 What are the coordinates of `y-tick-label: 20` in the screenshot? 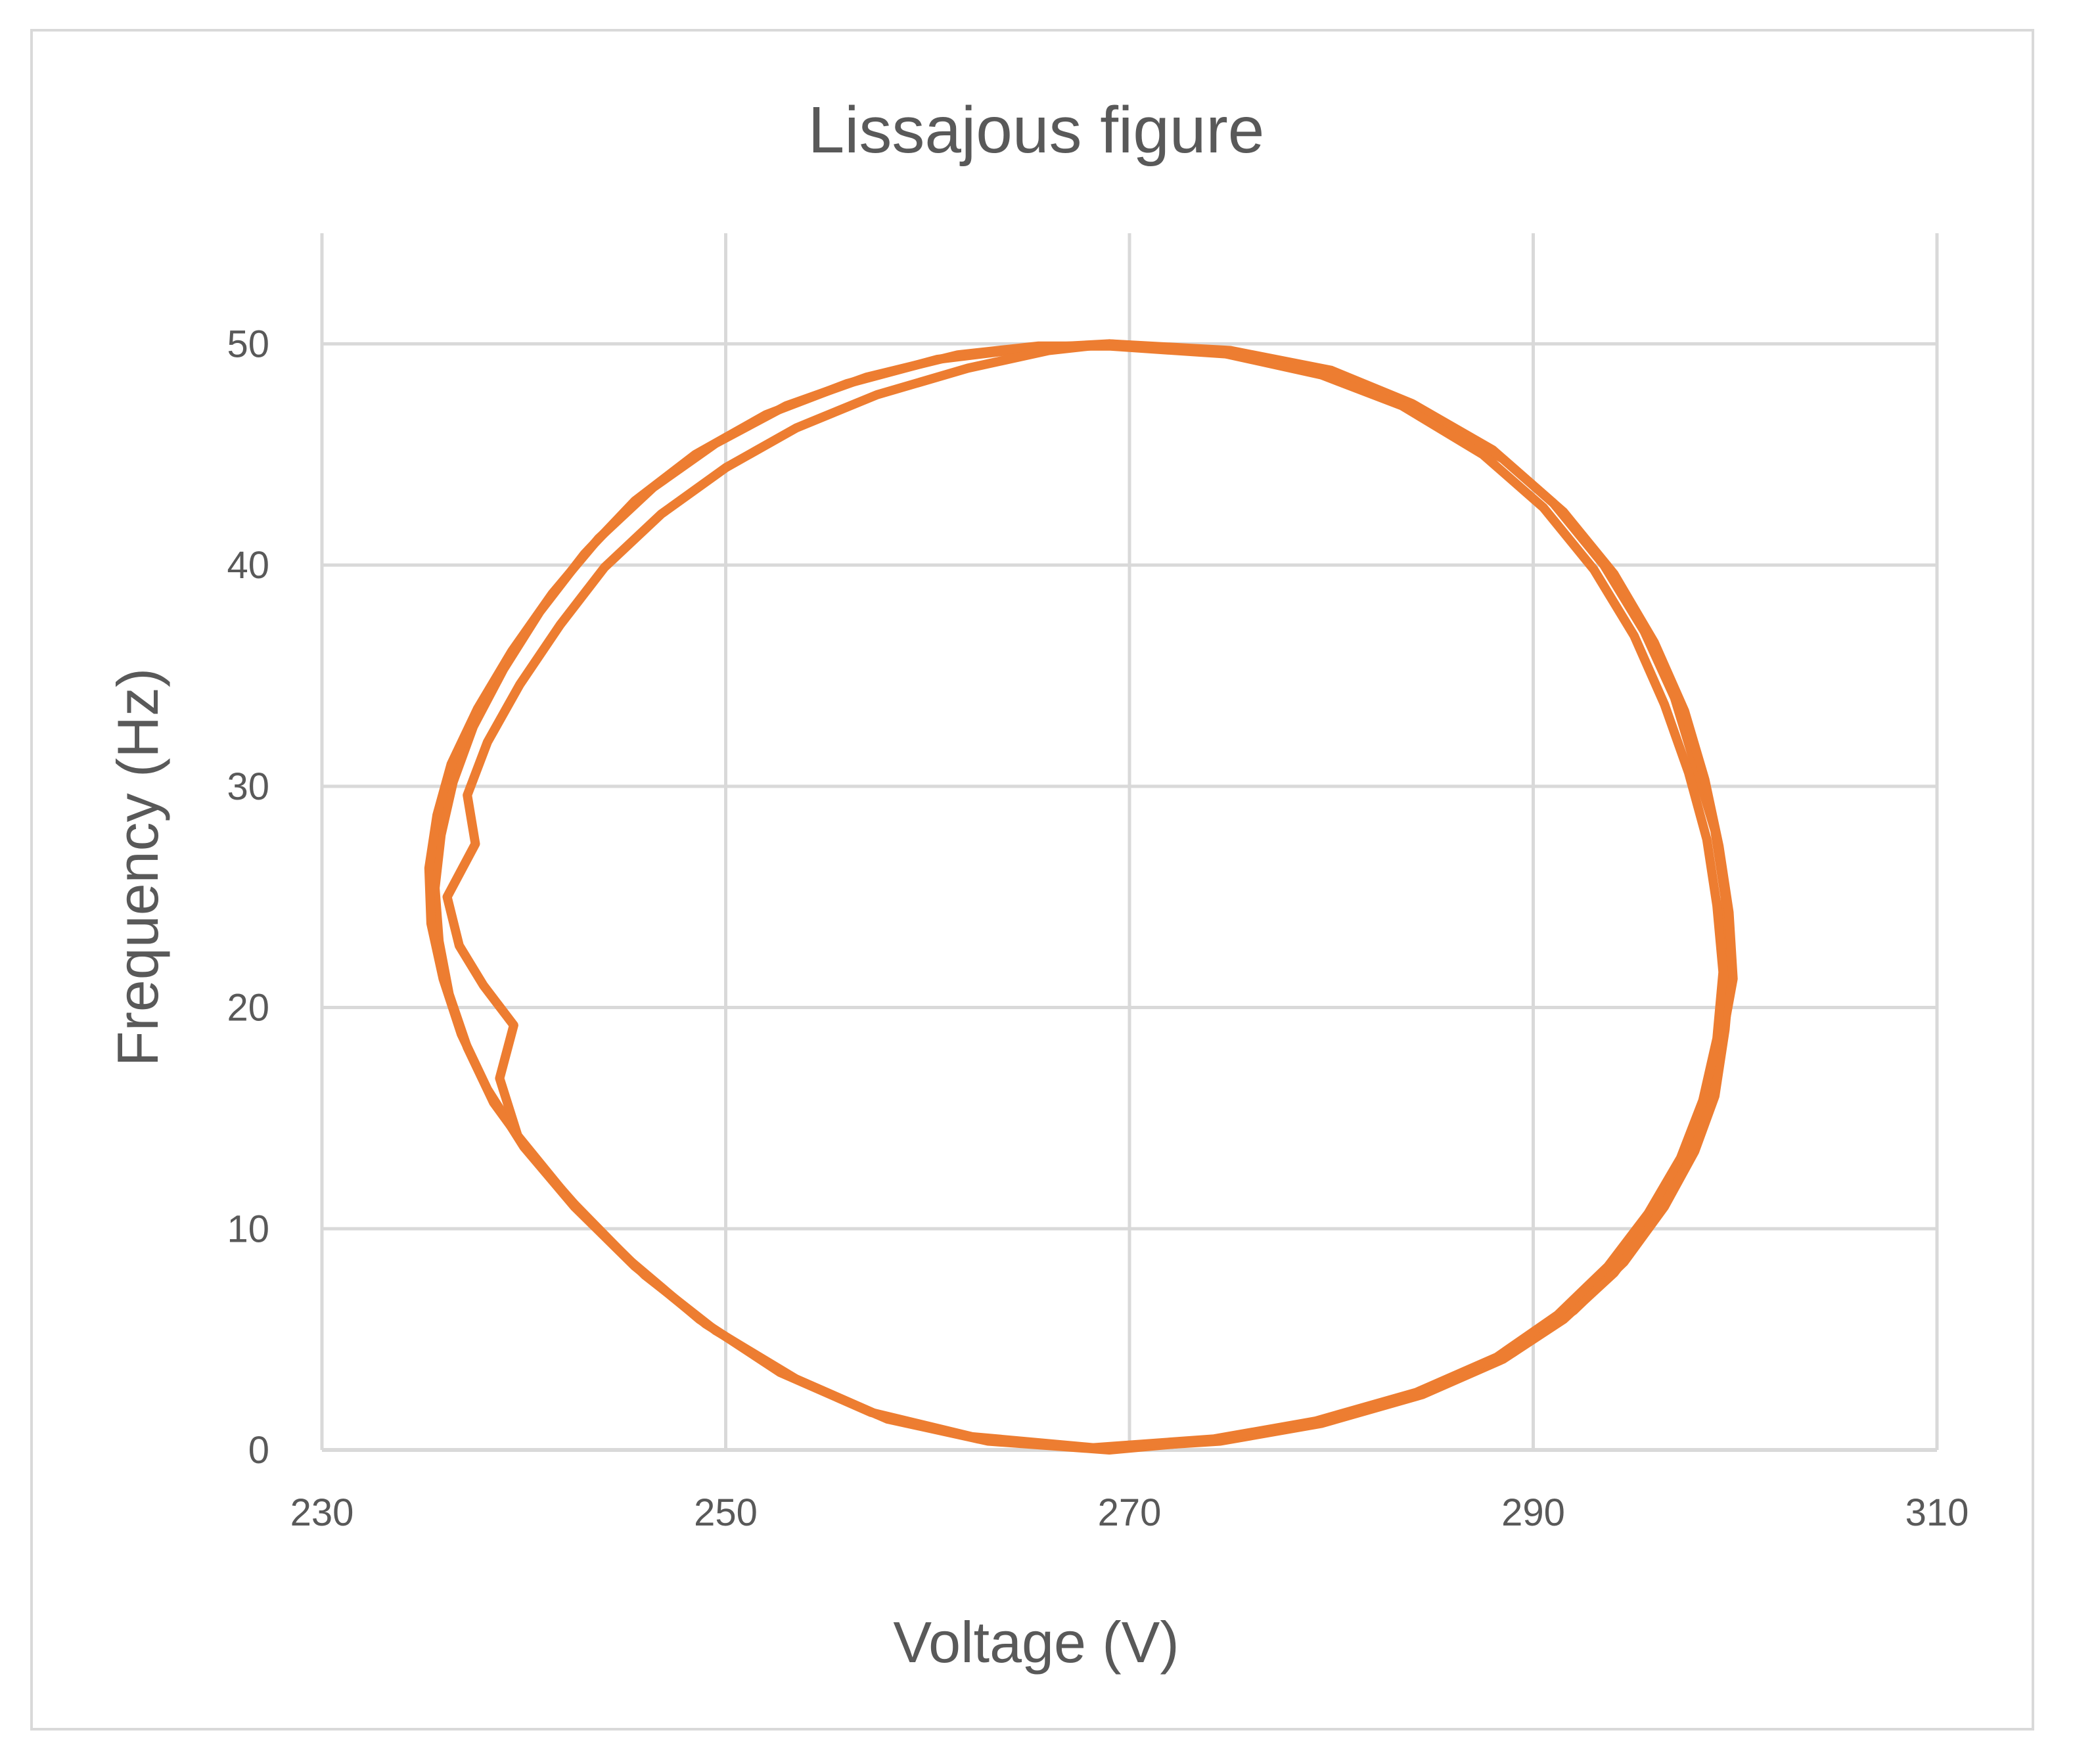 It's located at (248, 1008).